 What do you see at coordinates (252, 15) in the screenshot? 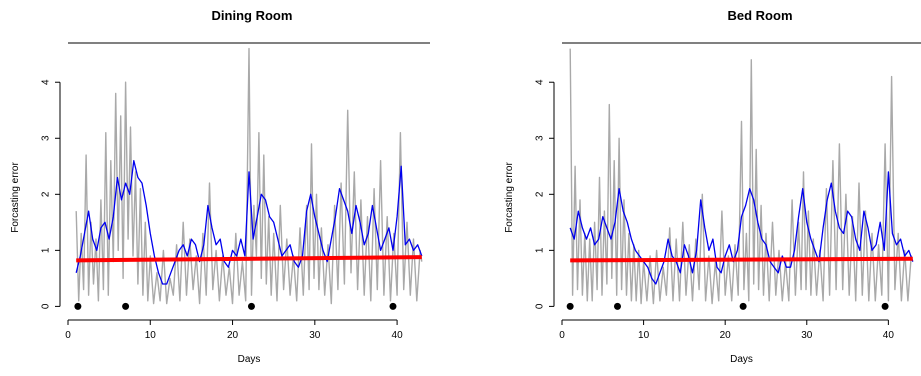
I see `chart-title: Dining Room` at bounding box center [252, 15].